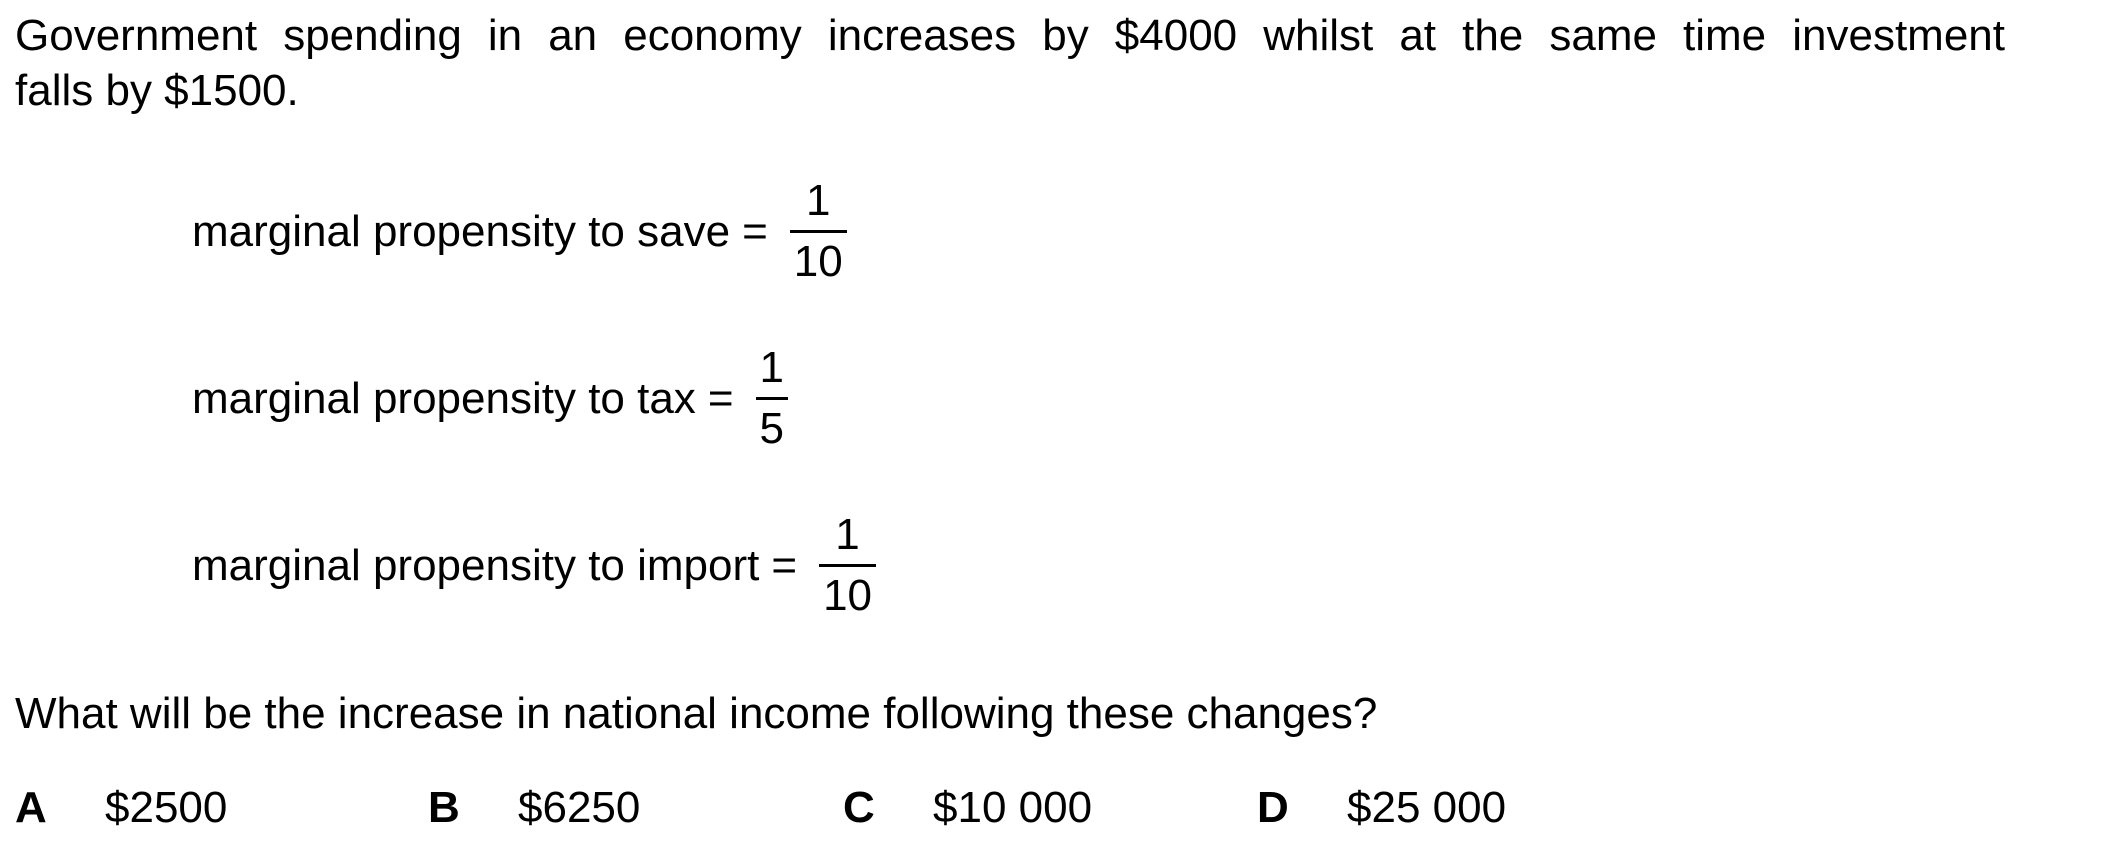 This screenshot has height=857, width=2101. I want to click on option-letter: B, so click(444, 807).